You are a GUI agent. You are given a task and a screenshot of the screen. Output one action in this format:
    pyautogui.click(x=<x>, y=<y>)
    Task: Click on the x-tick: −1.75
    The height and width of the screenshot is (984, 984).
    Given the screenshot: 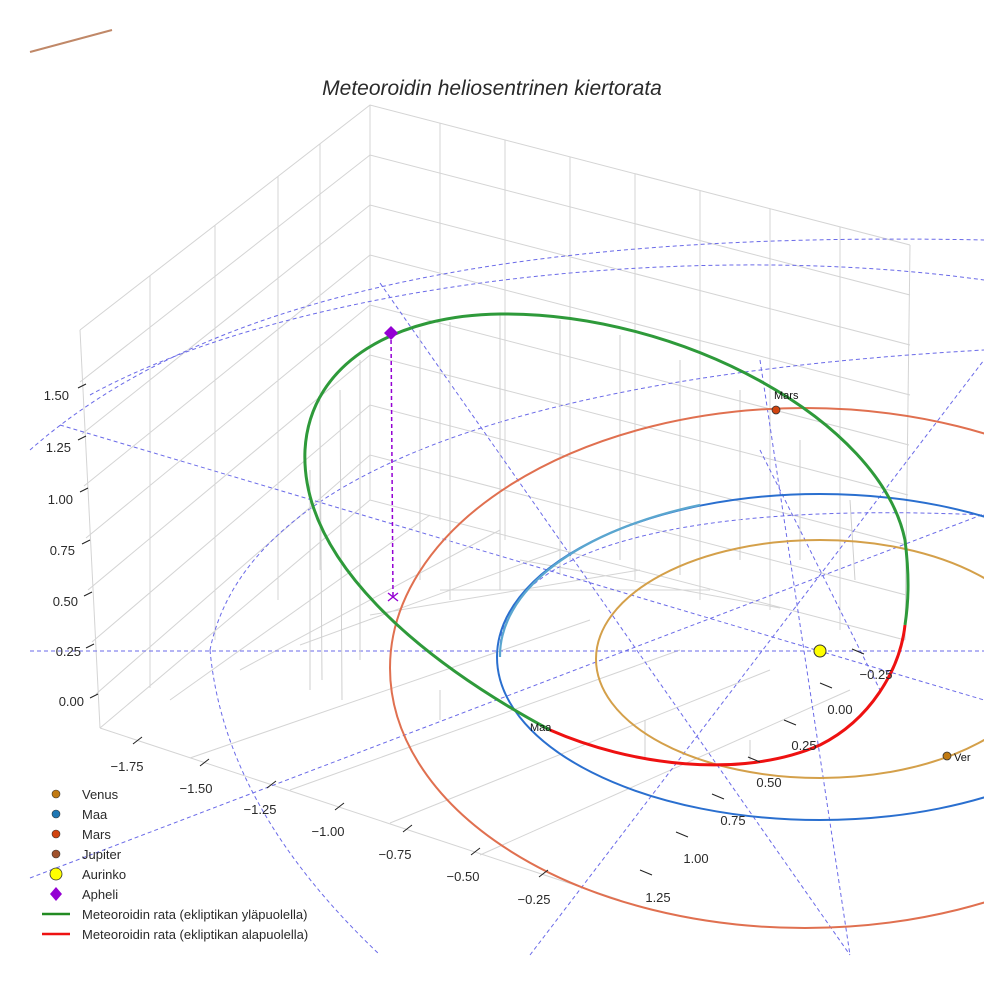 What is the action you would take?
    pyautogui.click(x=127, y=766)
    